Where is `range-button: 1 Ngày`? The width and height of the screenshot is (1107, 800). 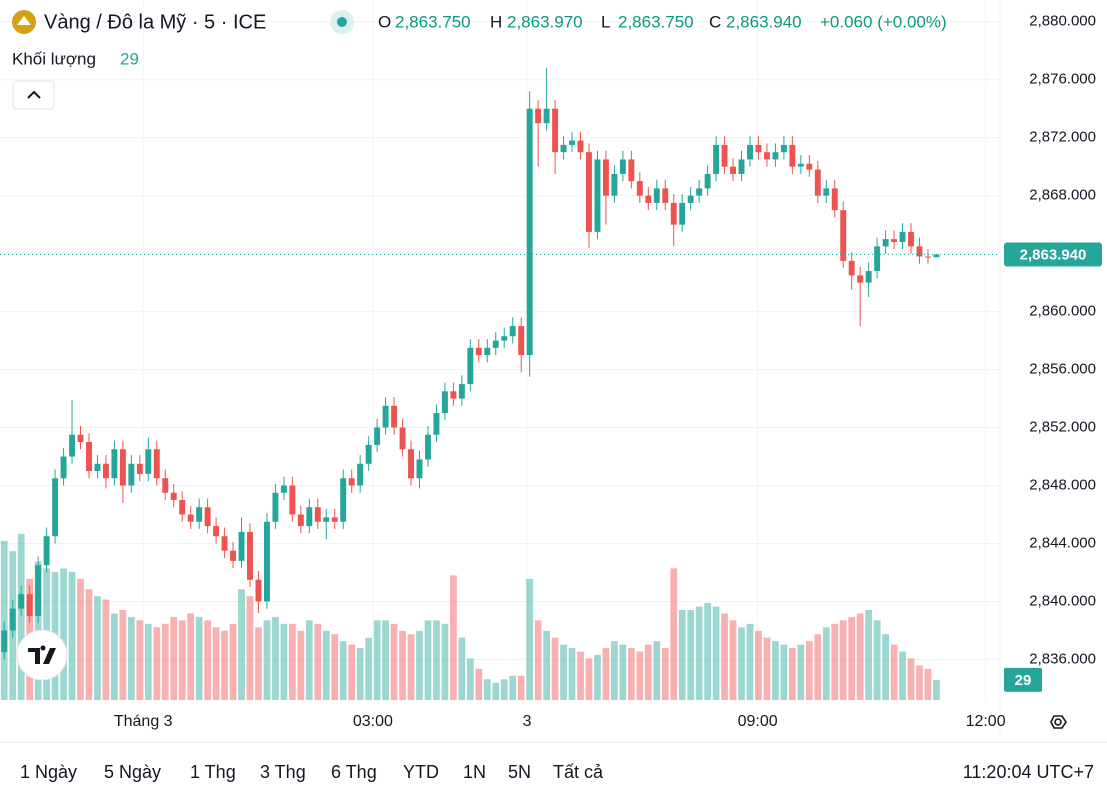 range-button: 1 Ngày is located at coordinates (48, 772).